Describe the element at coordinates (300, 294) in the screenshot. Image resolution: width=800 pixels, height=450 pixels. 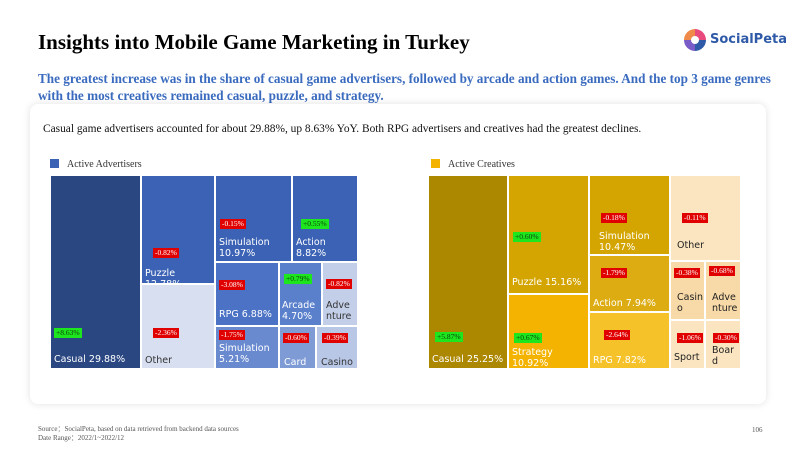
I see `treemap-cell-arcade: Arcade 4.70% +0.79%` at that location.